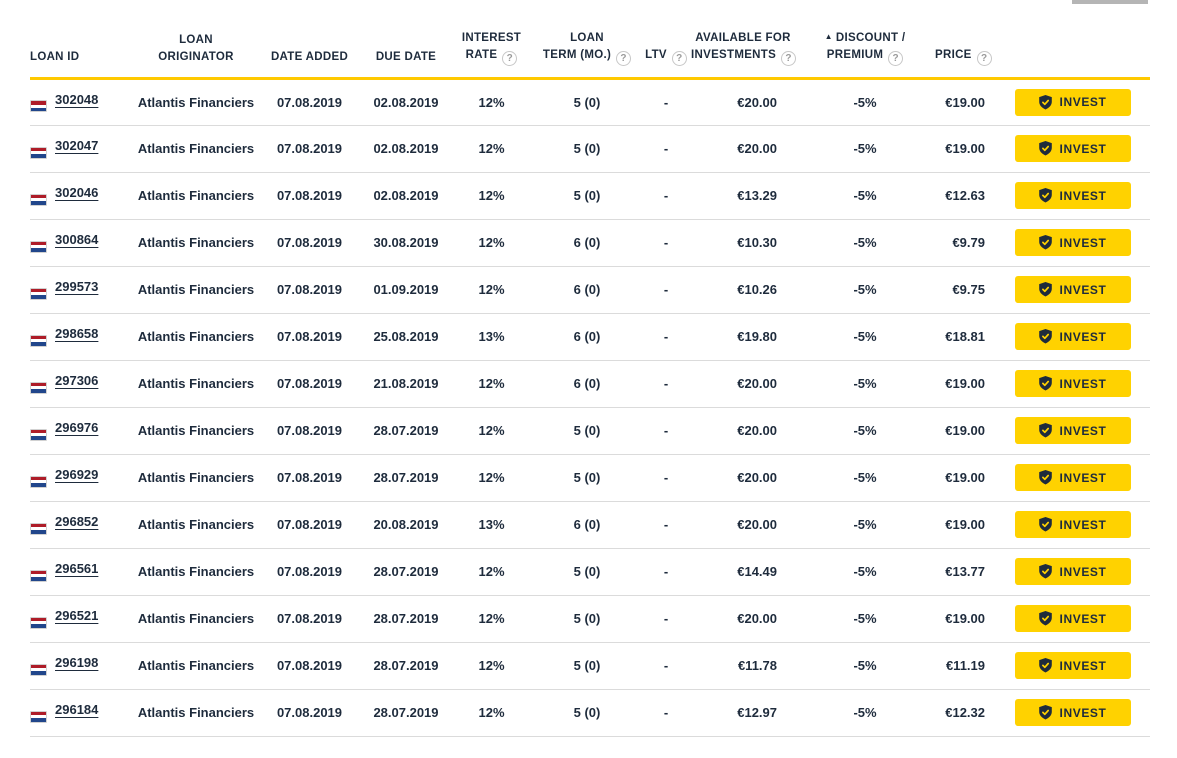 This screenshot has width=1177, height=758. I want to click on due-date-cell: 02.08.2019, so click(406, 149).